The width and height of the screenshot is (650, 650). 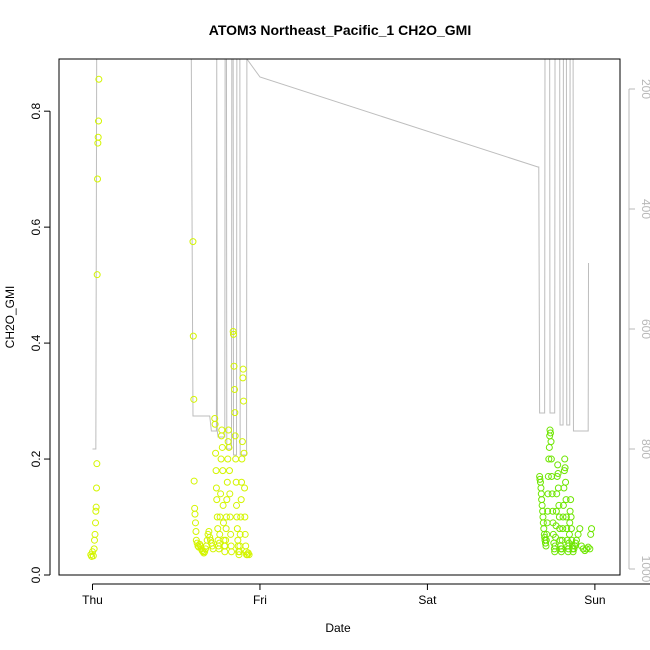 What do you see at coordinates (644, 89) in the screenshot?
I see `y-tick-right-label: 200` at bounding box center [644, 89].